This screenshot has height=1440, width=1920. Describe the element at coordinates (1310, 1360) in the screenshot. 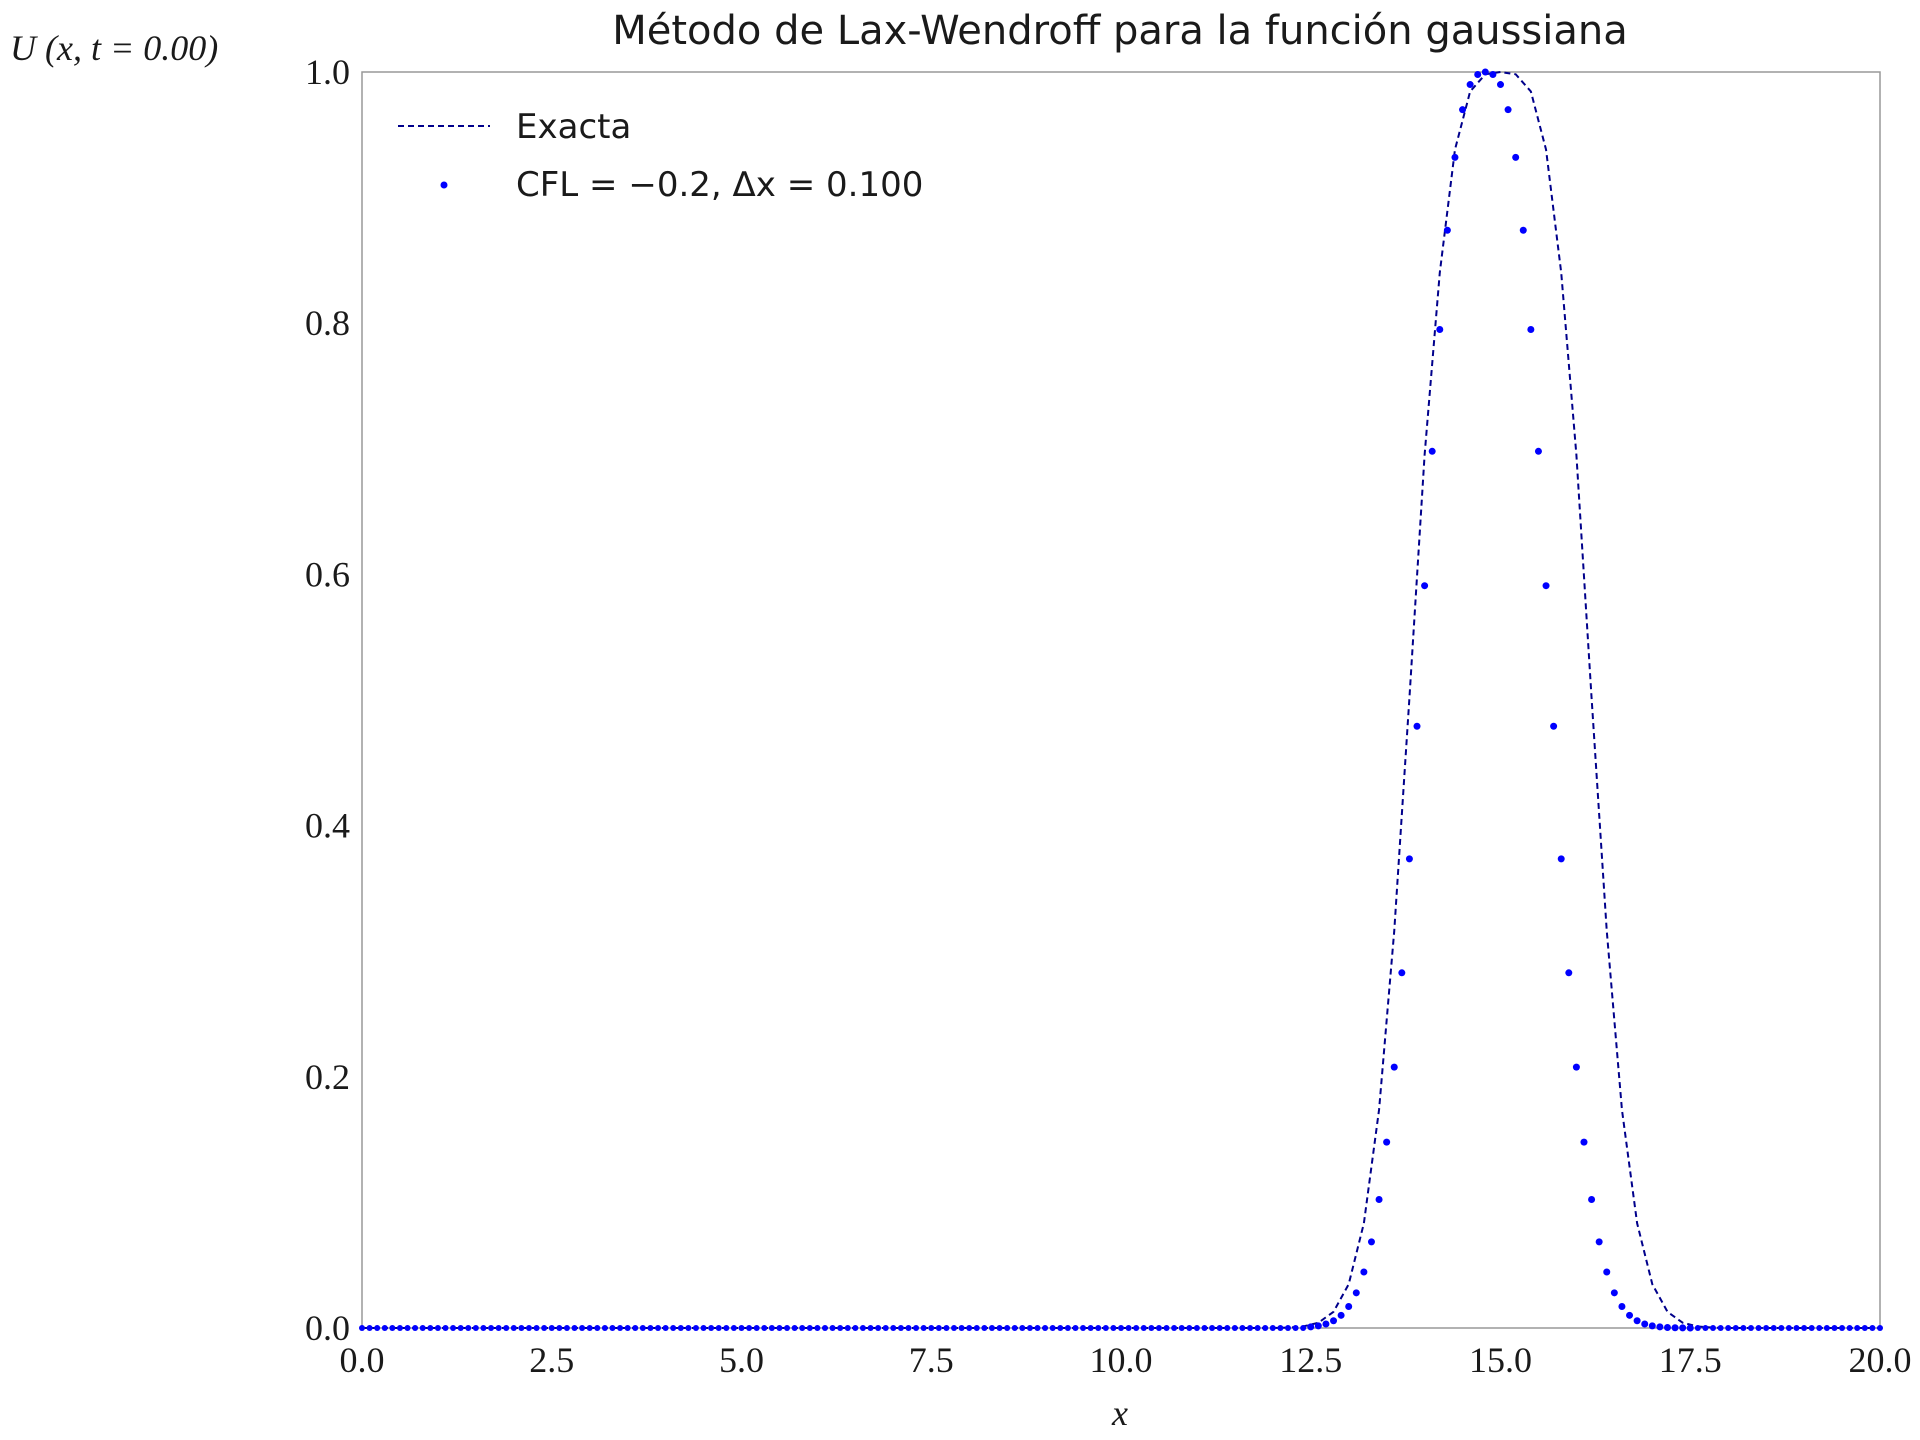

I see `x-tick-label: 12.5` at that location.